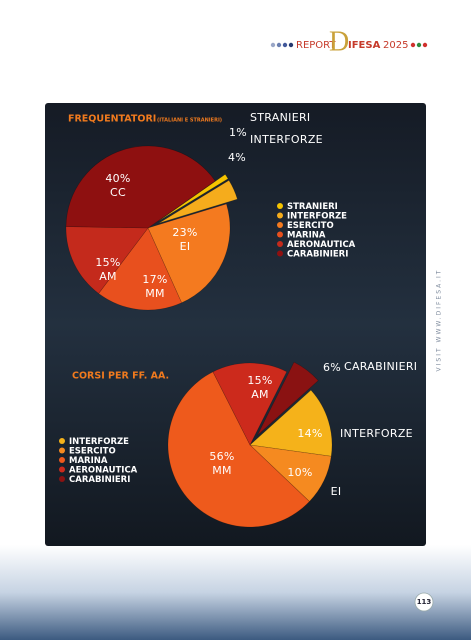 Image resolution: width=471 pixels, height=640 pixels. I want to click on slice-value-label: 6%, so click(332, 367).